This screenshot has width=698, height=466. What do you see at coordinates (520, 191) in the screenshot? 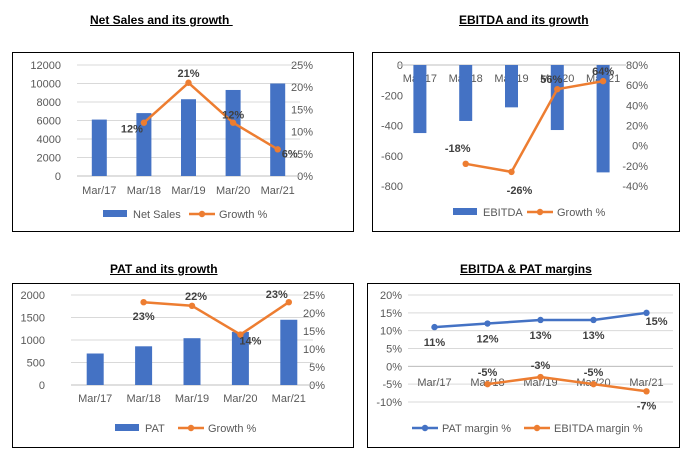
I see `data-label: -26%` at bounding box center [520, 191].